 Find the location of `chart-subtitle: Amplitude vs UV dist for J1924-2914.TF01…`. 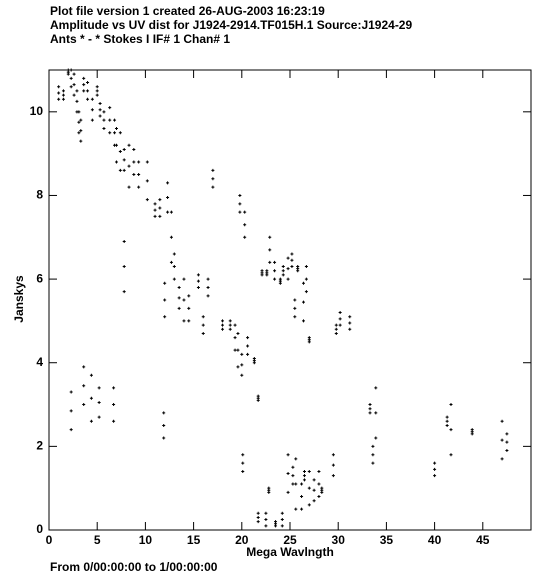

chart-subtitle: Amplitude vs UV dist for J1924-2914.TF01… is located at coordinates (231, 25).